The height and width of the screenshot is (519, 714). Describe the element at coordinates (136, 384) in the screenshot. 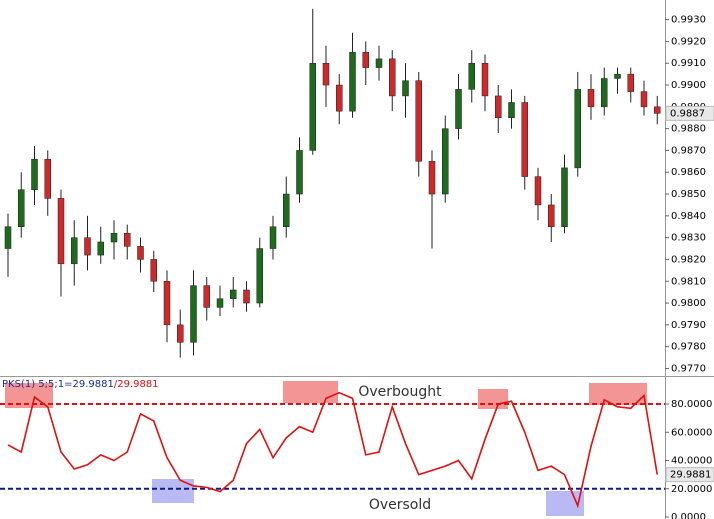

I see `indicator-title-tail: /29.9881` at that location.